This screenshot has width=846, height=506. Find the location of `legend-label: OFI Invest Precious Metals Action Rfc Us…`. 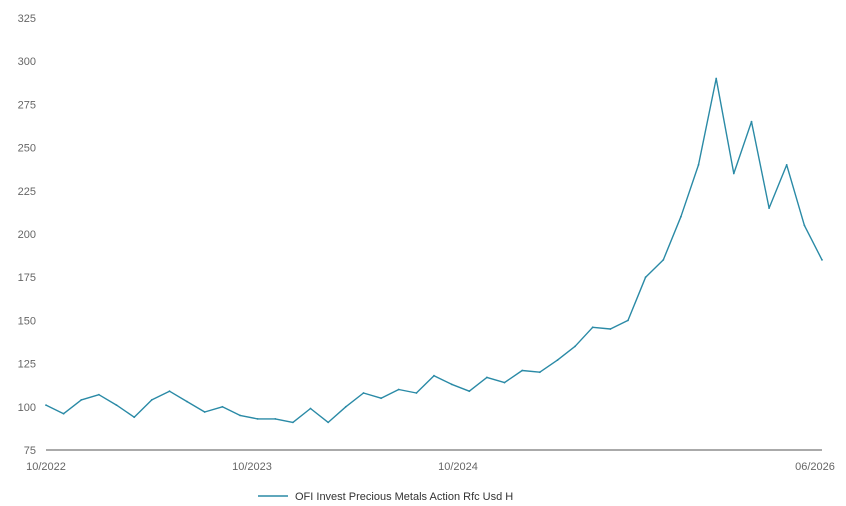

legend-label: OFI Invest Precious Metals Action Rfc Us… is located at coordinates (404, 497).